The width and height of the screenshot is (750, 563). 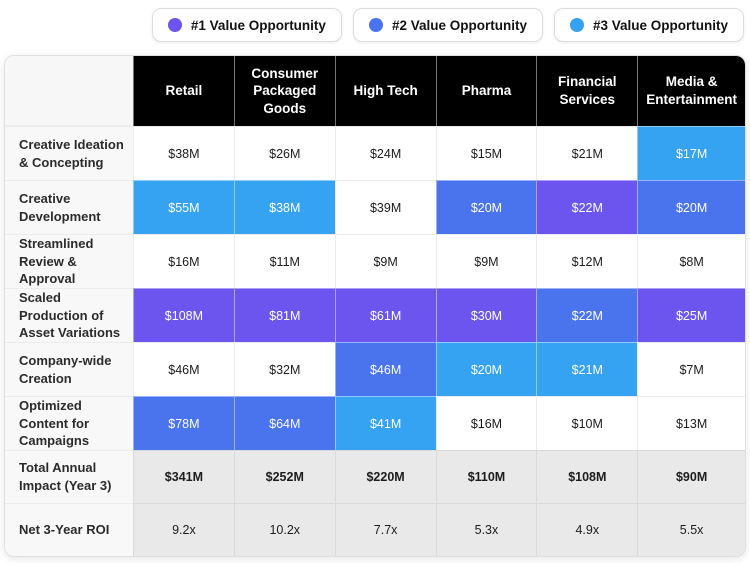 What do you see at coordinates (385, 315) in the screenshot?
I see `value-cell-high-tech-scaled-production-of-asset-variations: $61M` at bounding box center [385, 315].